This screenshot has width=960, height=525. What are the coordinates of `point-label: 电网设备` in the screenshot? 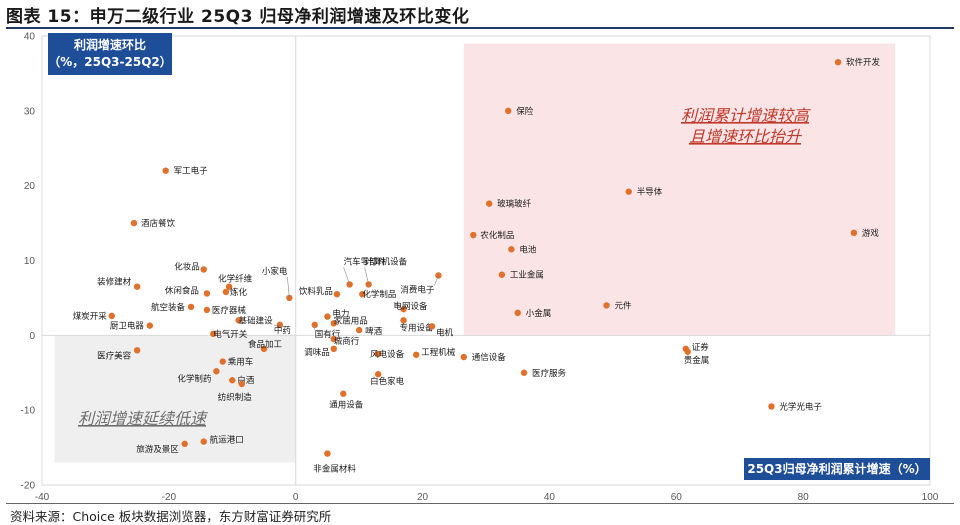 It's located at (411, 306).